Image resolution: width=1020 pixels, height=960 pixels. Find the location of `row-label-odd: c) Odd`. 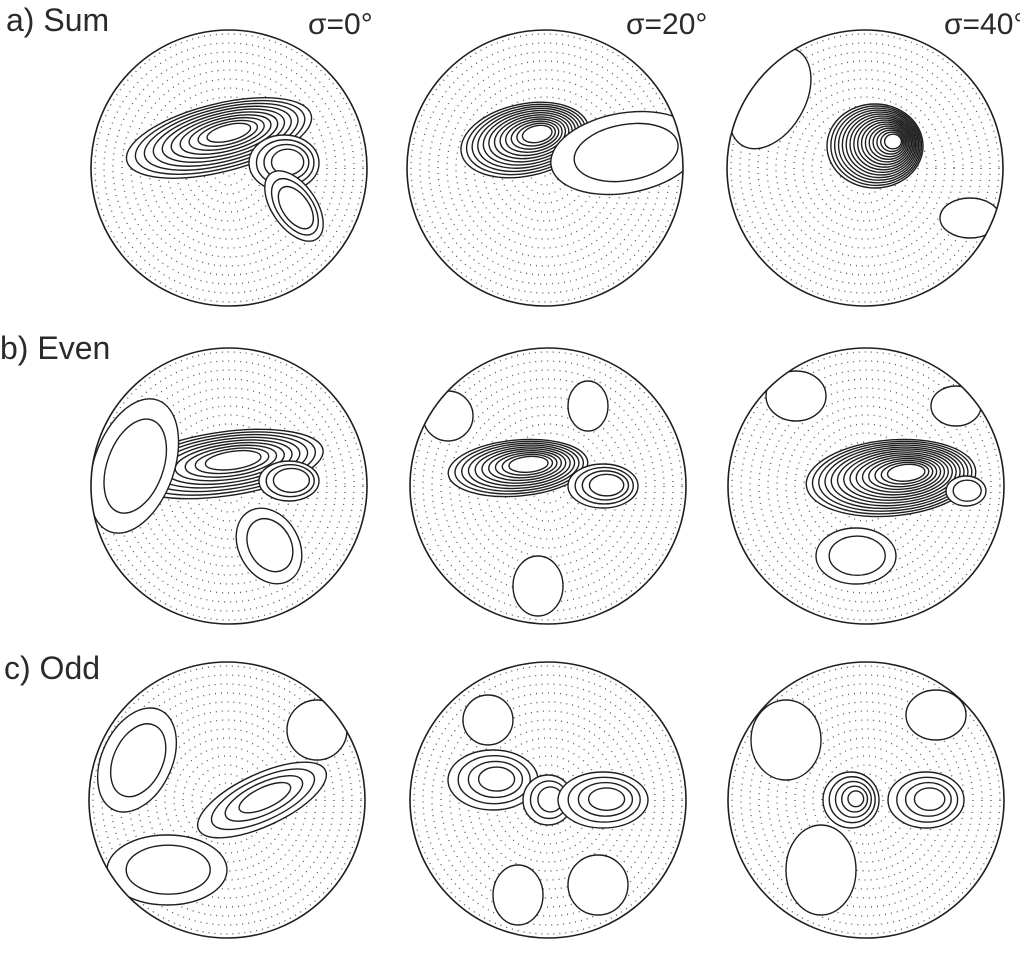

row-label-odd: c) Odd is located at coordinates (52, 668).